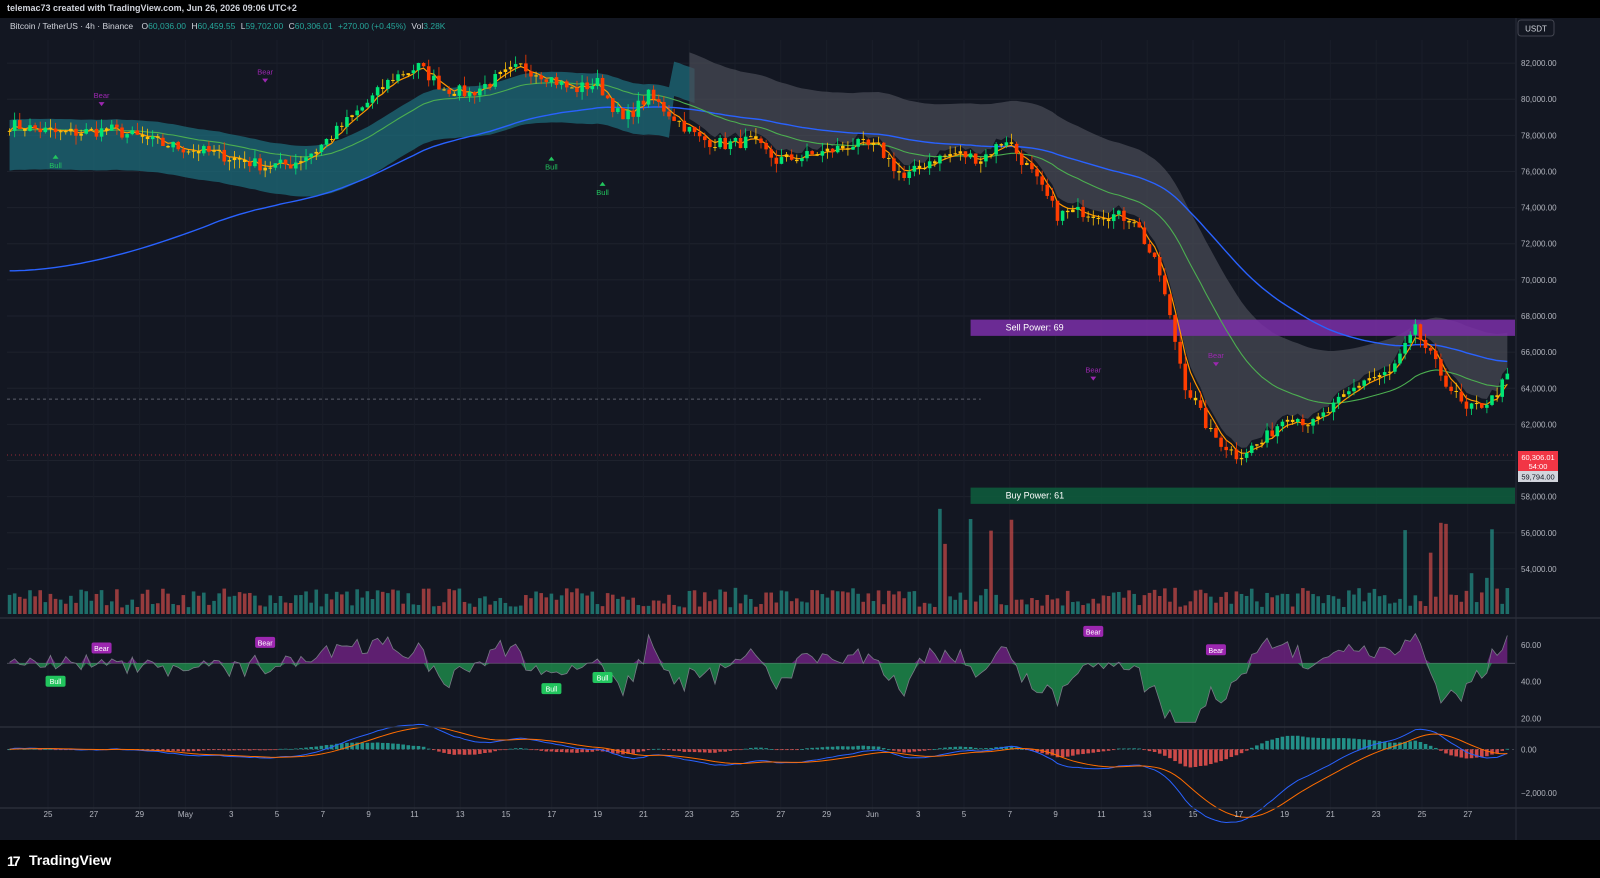  I want to click on svg-text: USDT, so click(1536, 29).